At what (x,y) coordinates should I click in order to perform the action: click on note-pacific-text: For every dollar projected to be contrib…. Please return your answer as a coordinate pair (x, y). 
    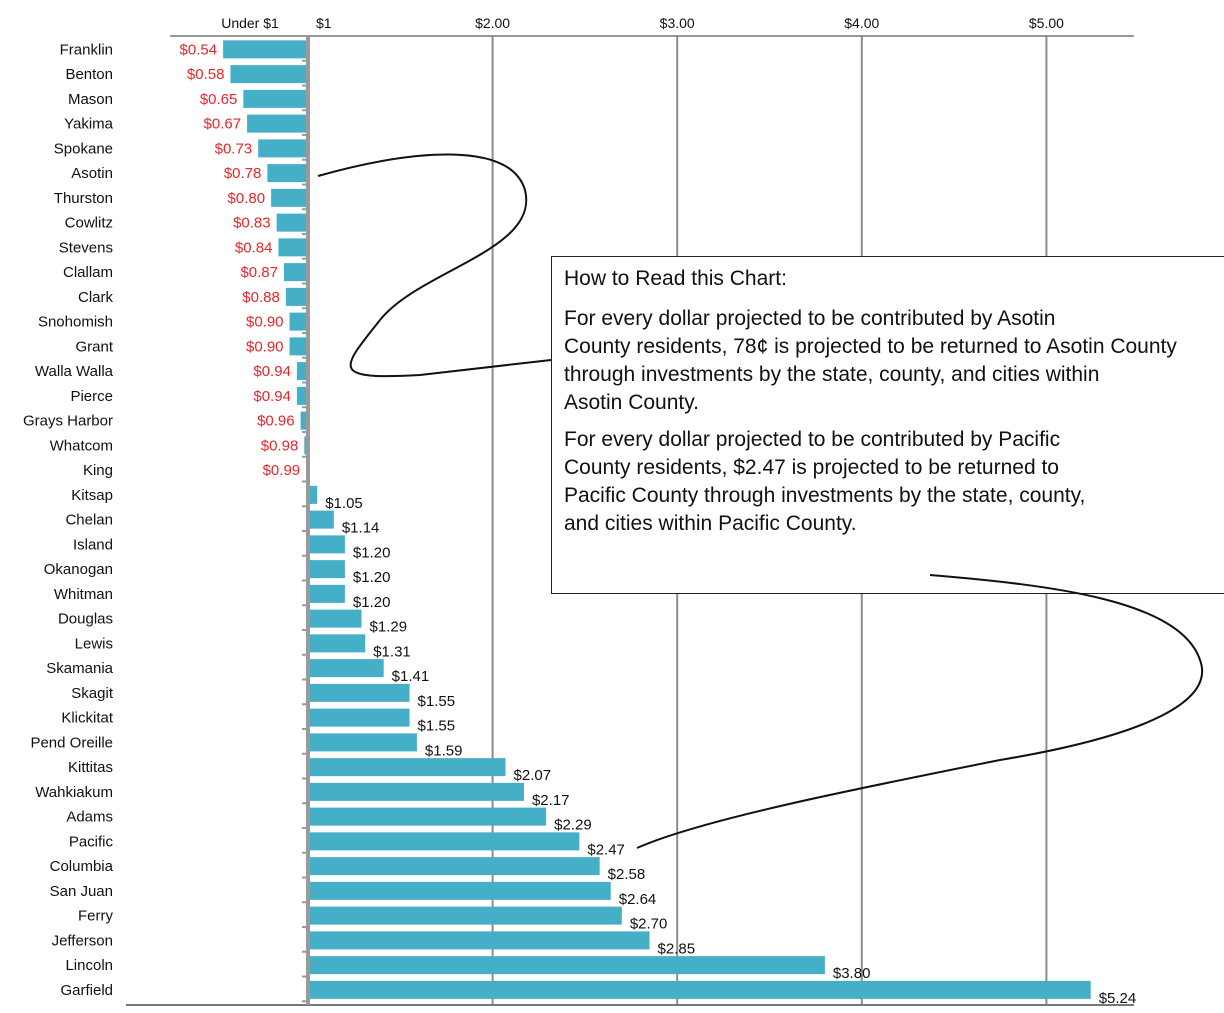
    Looking at the image, I should click on (894, 482).